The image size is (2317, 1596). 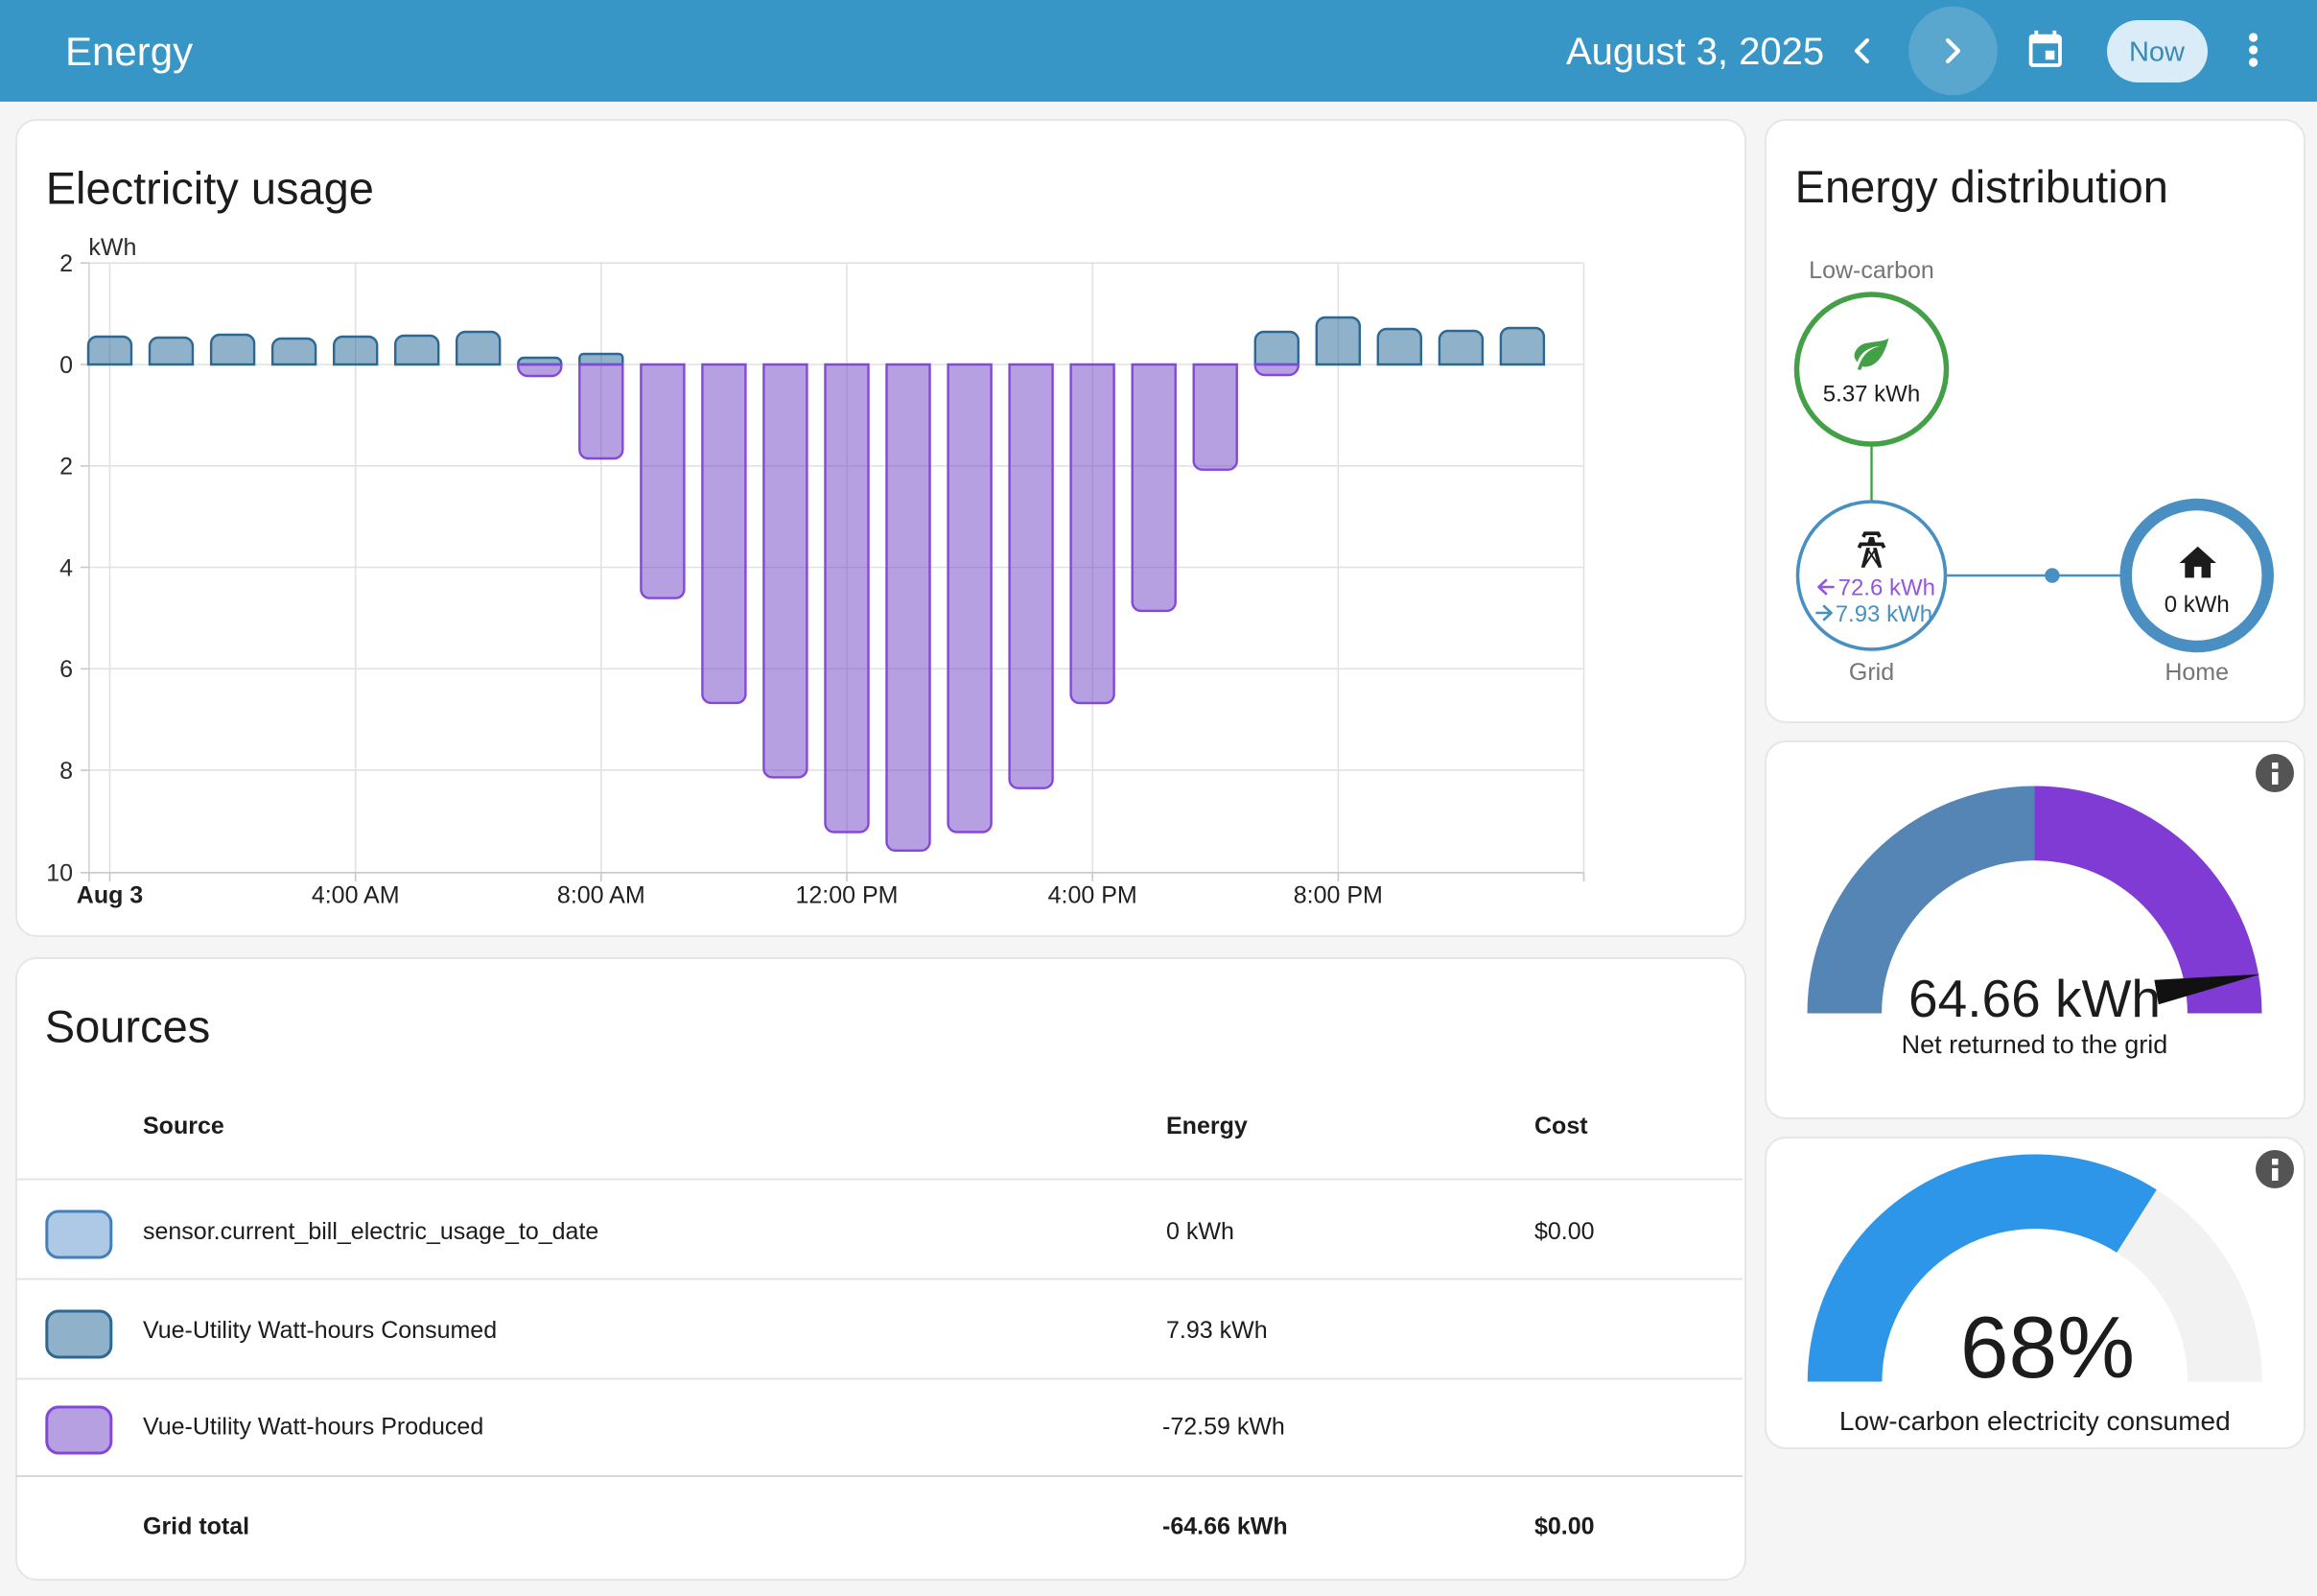 I want to click on svg-text: 72.6 kWh, so click(x=1886, y=587).